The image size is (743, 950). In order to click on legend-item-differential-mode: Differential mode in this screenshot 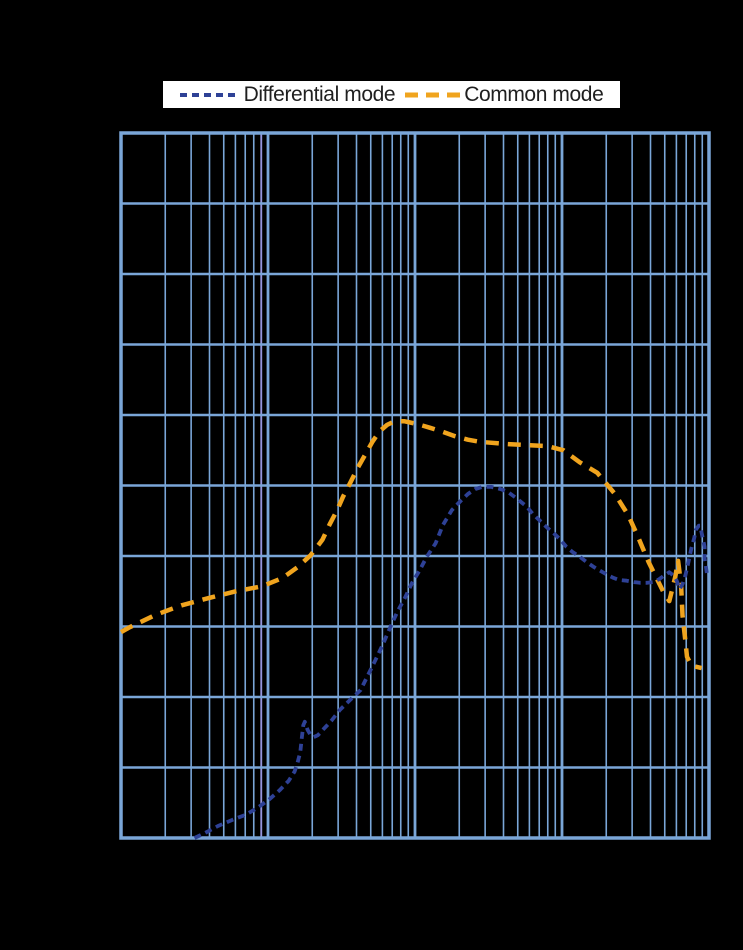, I will do `click(287, 94)`.